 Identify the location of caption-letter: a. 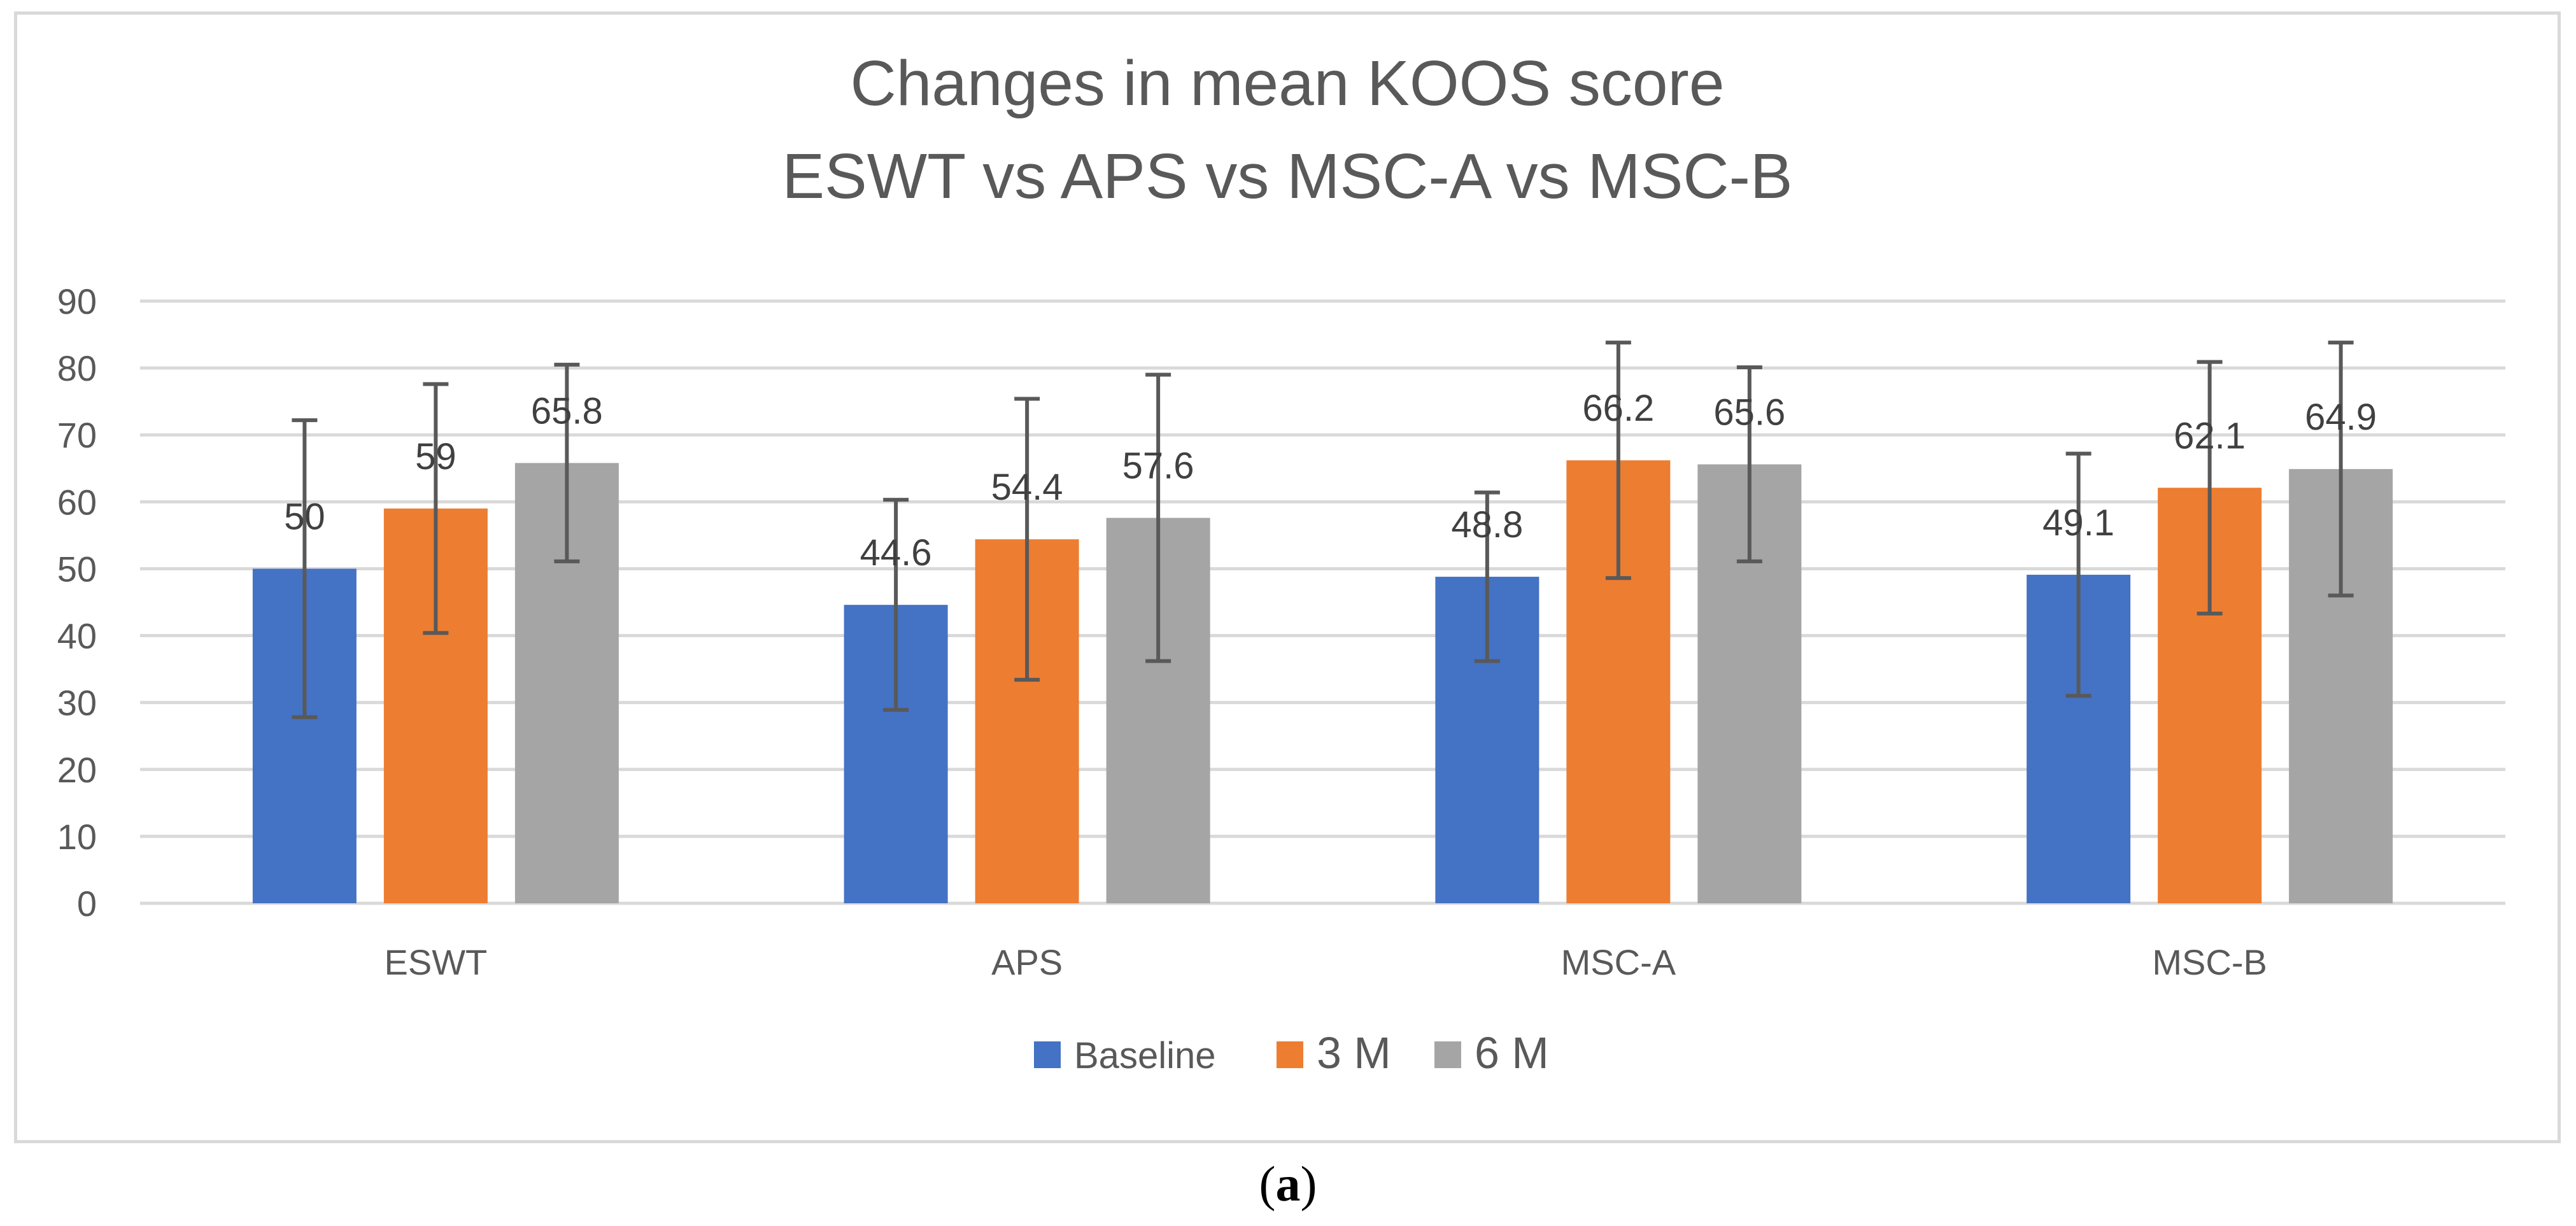
(1288, 1184).